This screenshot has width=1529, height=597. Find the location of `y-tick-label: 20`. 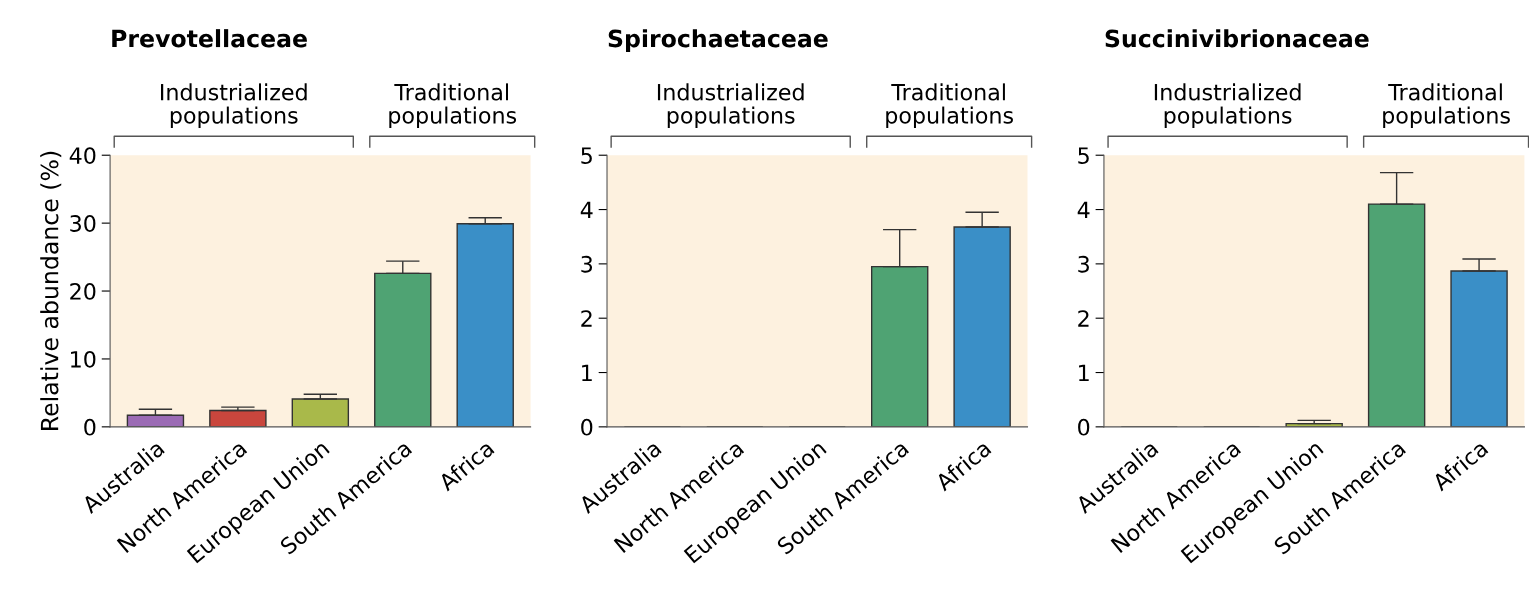

y-tick-label: 20 is located at coordinates (83, 291).